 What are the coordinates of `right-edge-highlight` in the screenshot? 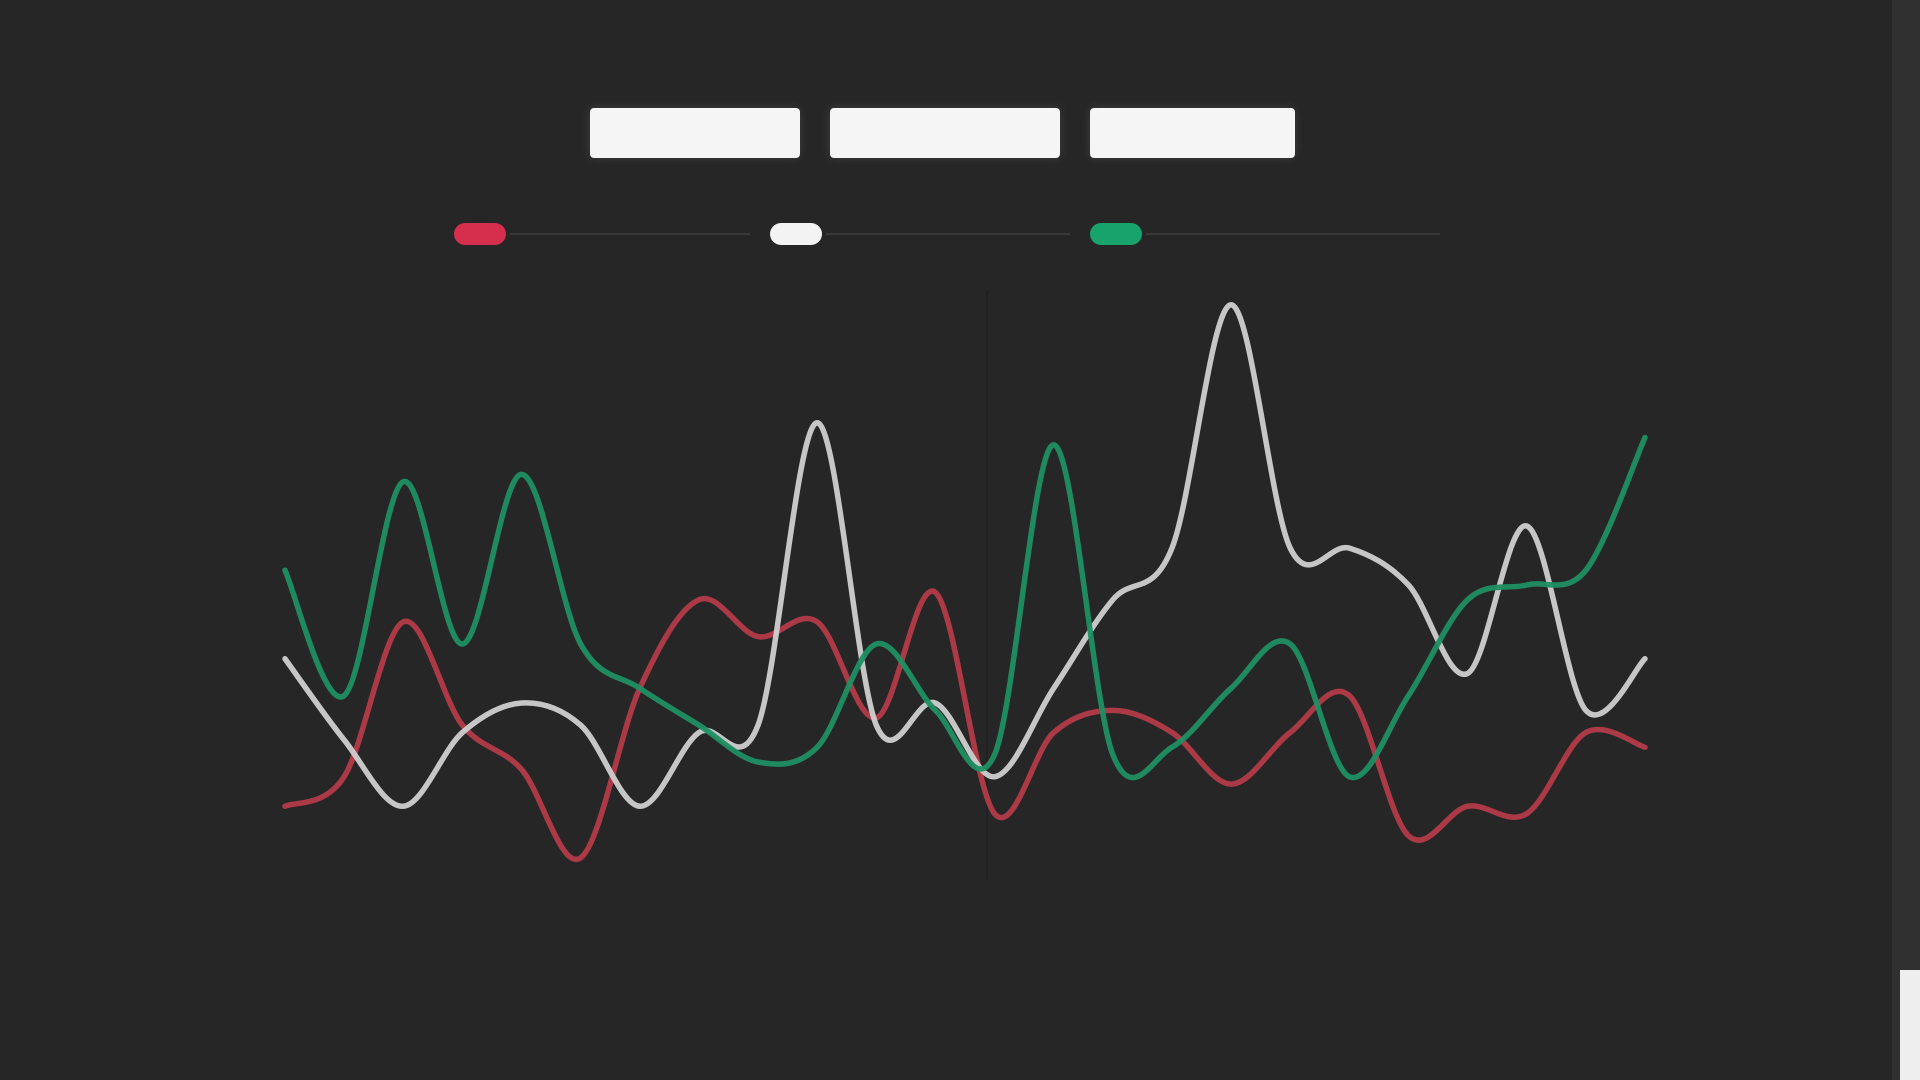 It's located at (1910, 1025).